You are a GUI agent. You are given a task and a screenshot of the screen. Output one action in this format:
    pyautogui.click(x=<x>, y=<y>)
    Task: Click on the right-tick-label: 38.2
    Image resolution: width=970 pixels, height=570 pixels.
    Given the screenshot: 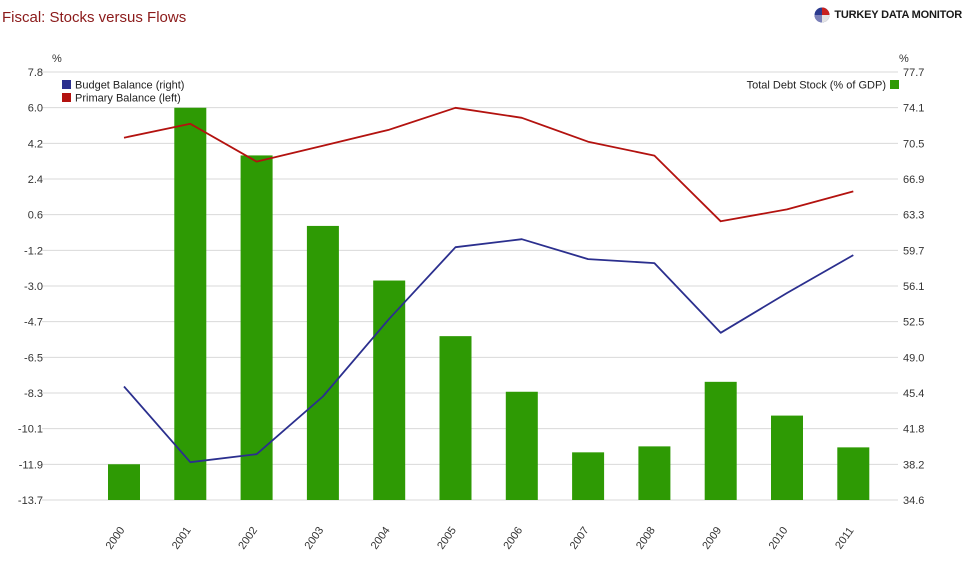 What is the action you would take?
    pyautogui.click(x=913, y=465)
    